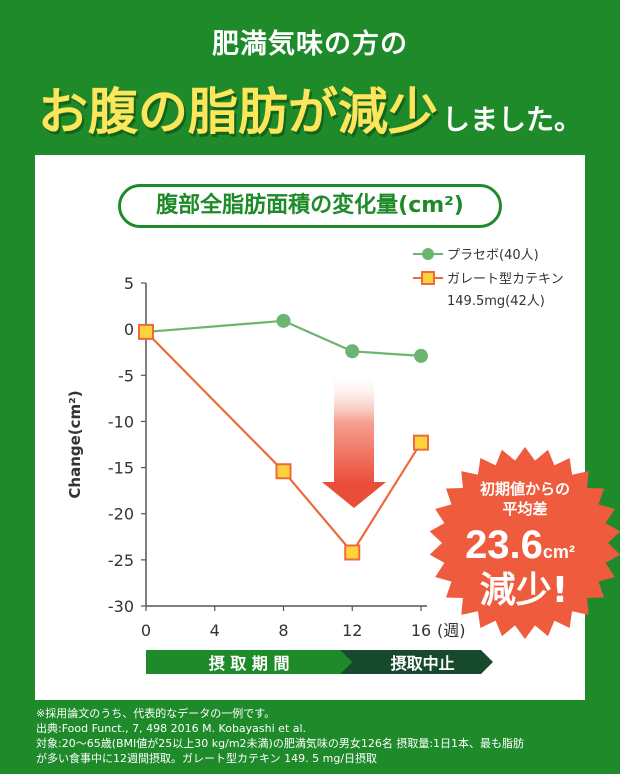 Image resolution: width=620 pixels, height=774 pixels. Describe the element at coordinates (525, 489) in the screenshot. I see `badge-line1: 初期値からの` at that location.